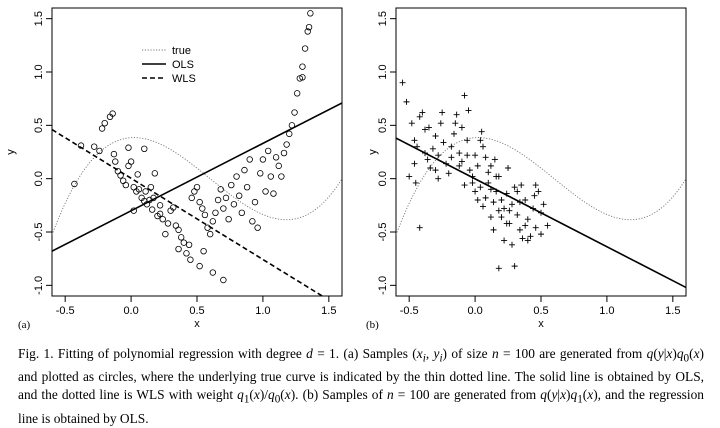  Describe the element at coordinates (39, 18) in the screenshot. I see `y-tick-label: 1.5` at that location.